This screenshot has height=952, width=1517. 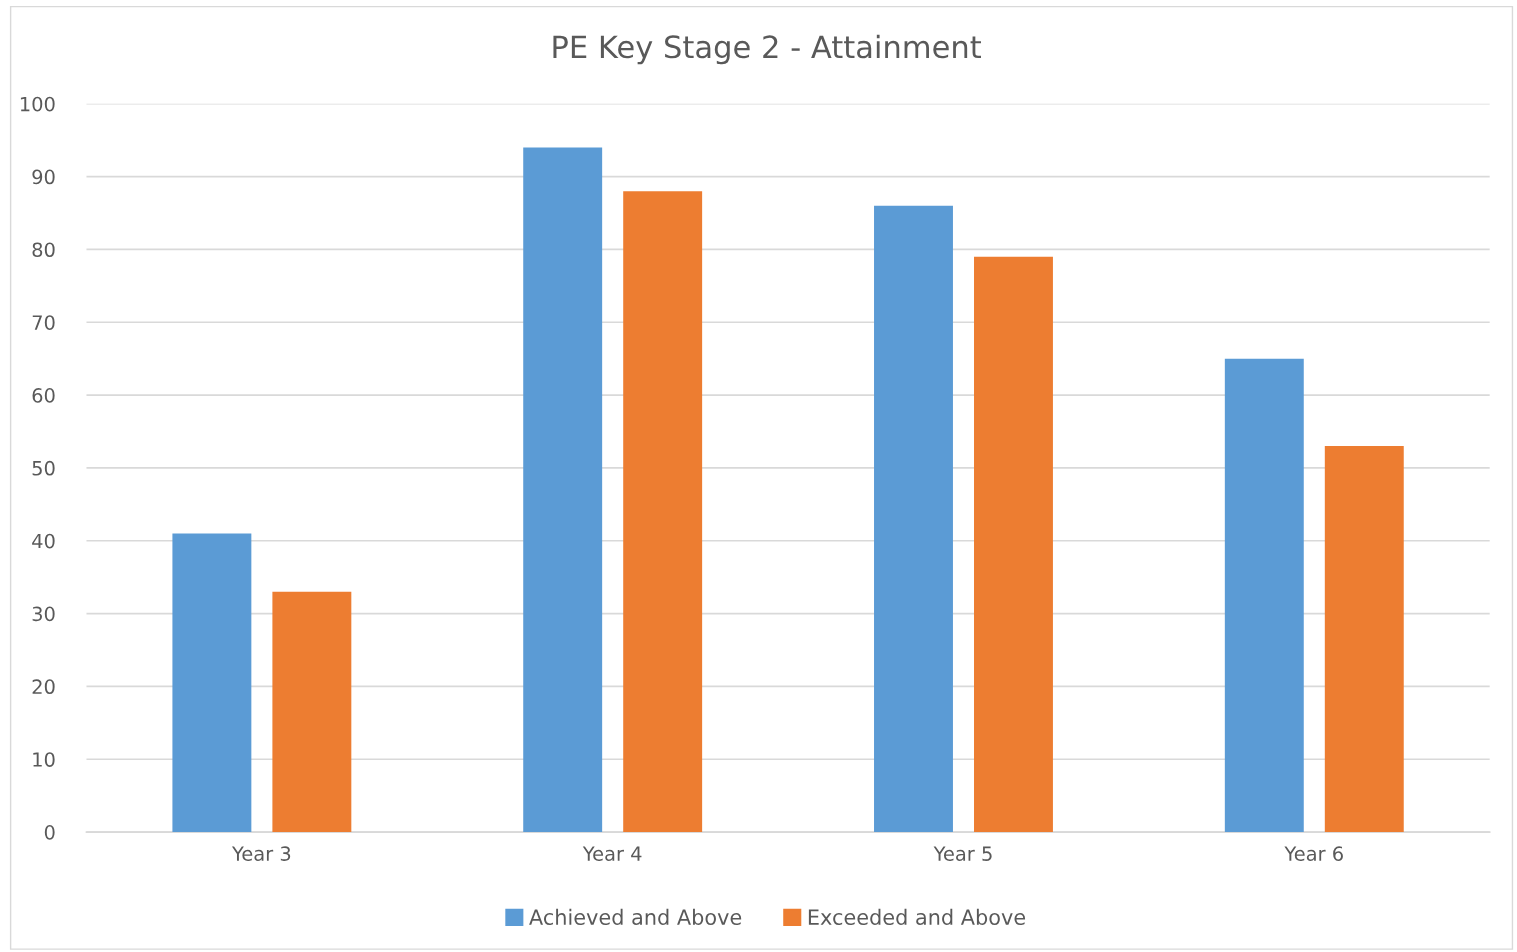 I want to click on chart-title: PE Key Stage 2 - Attainment, so click(x=767, y=49).